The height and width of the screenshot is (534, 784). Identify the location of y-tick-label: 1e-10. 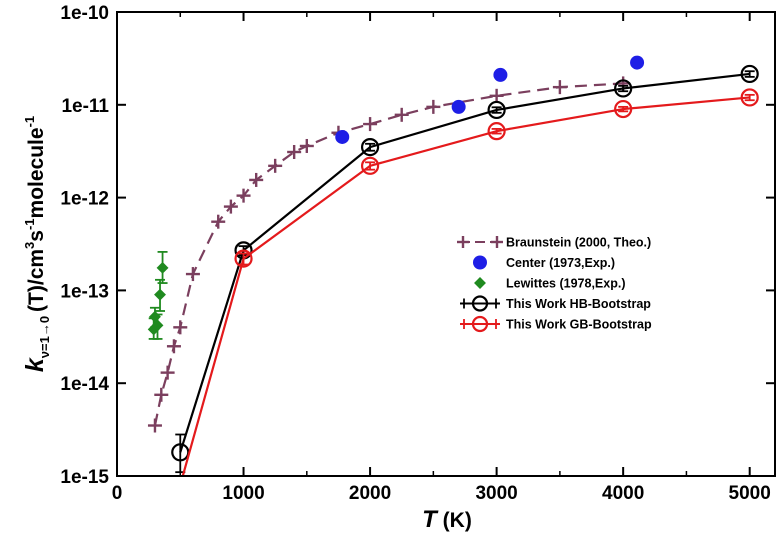
(84, 13).